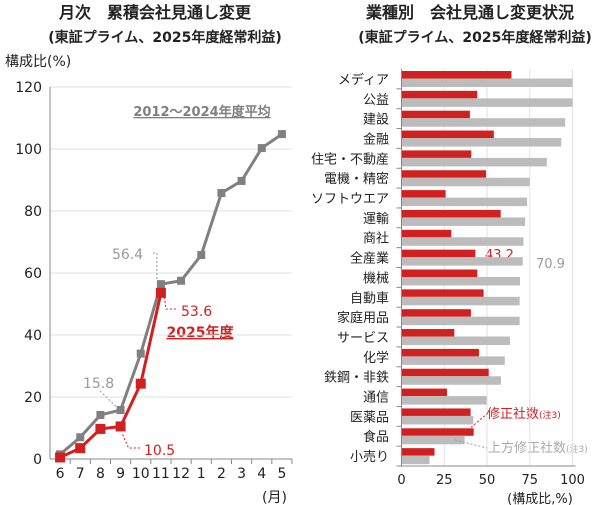 Image resolution: width=615 pixels, height=505 pixels. Describe the element at coordinates (164, 37) in the screenshot. I see `left-chart-subtitle: (東証プライム、2025年度経常利益)` at that location.